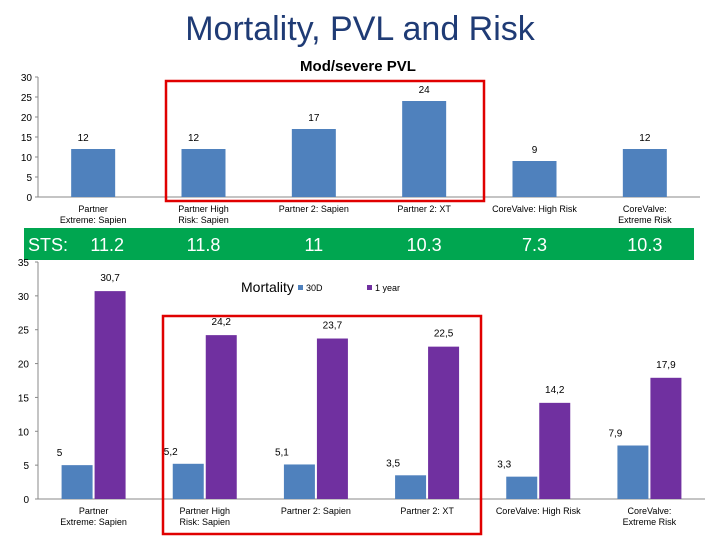 Image resolution: width=720 pixels, height=540 pixels. Describe the element at coordinates (27, 98) in the screenshot. I see `pvl-y-tick-label: 25` at that location.